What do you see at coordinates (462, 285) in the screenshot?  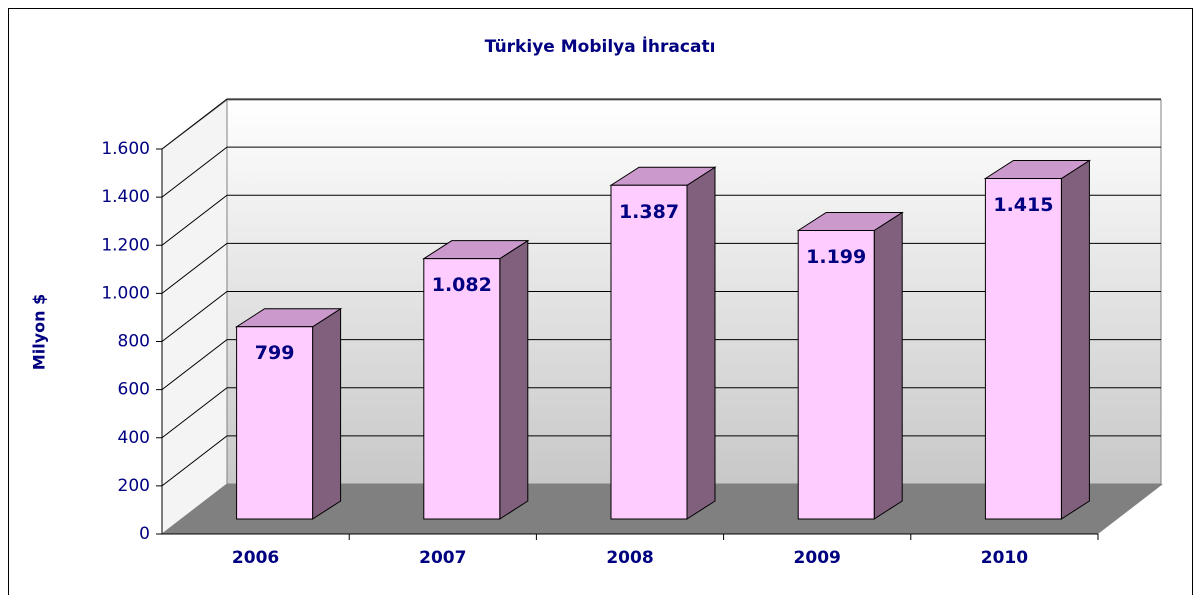 I see `value-label: 1.082` at bounding box center [462, 285].